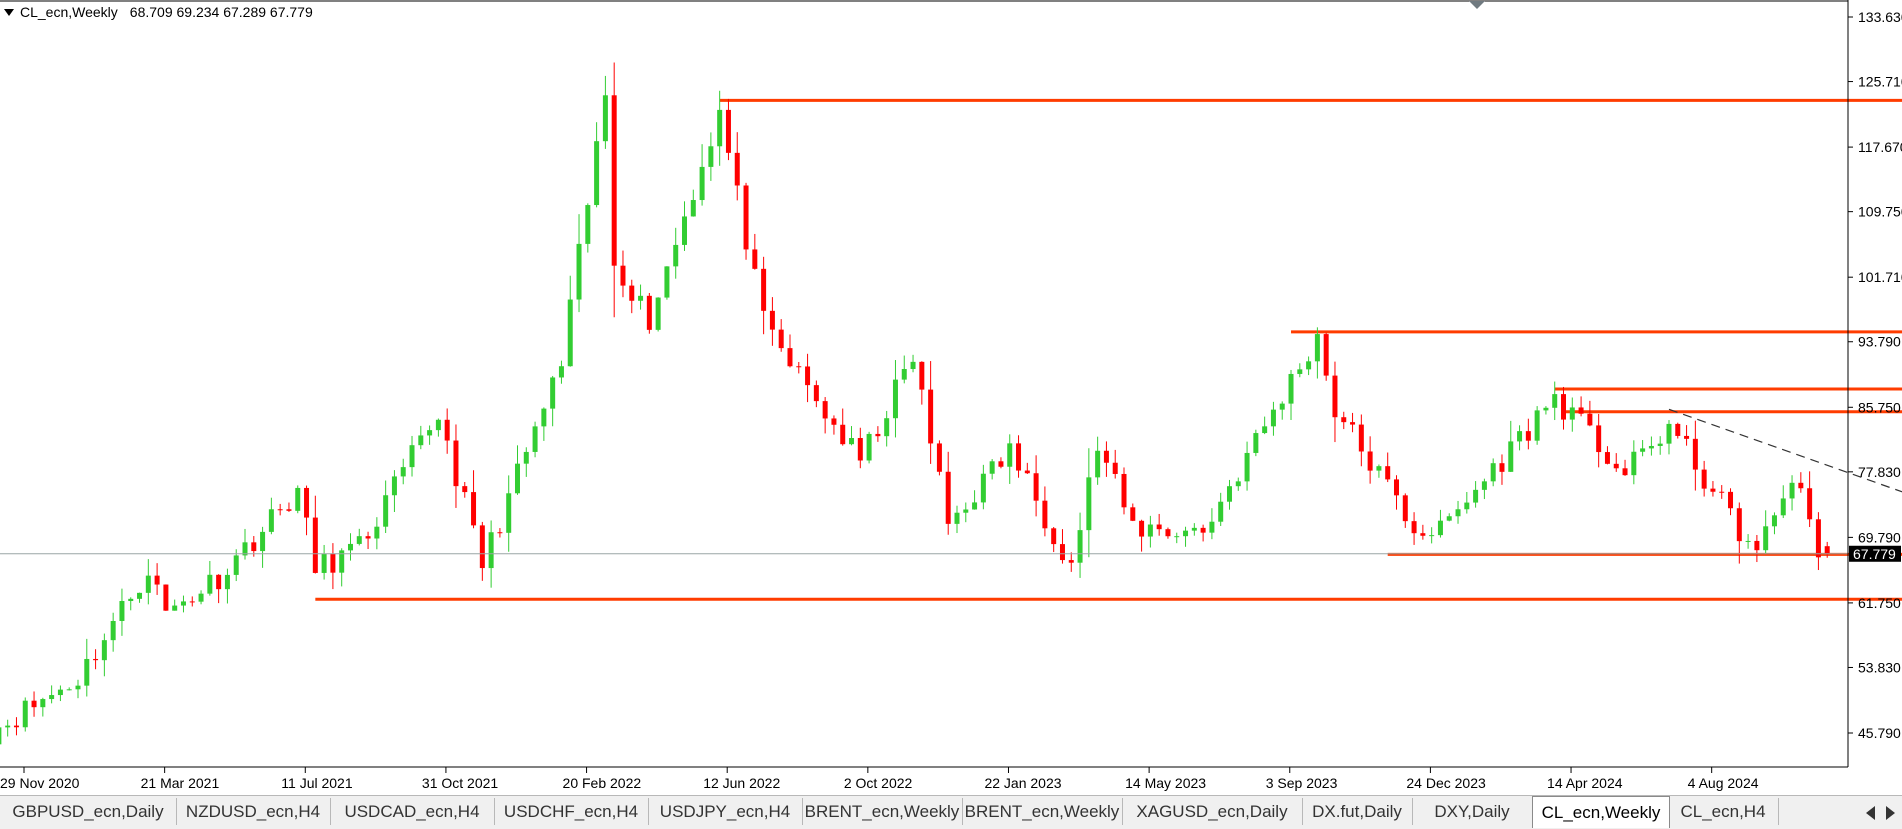 The image size is (1902, 829). Describe the element at coordinates (9, 12) in the screenshot. I see `triangle-down-icon` at that location.